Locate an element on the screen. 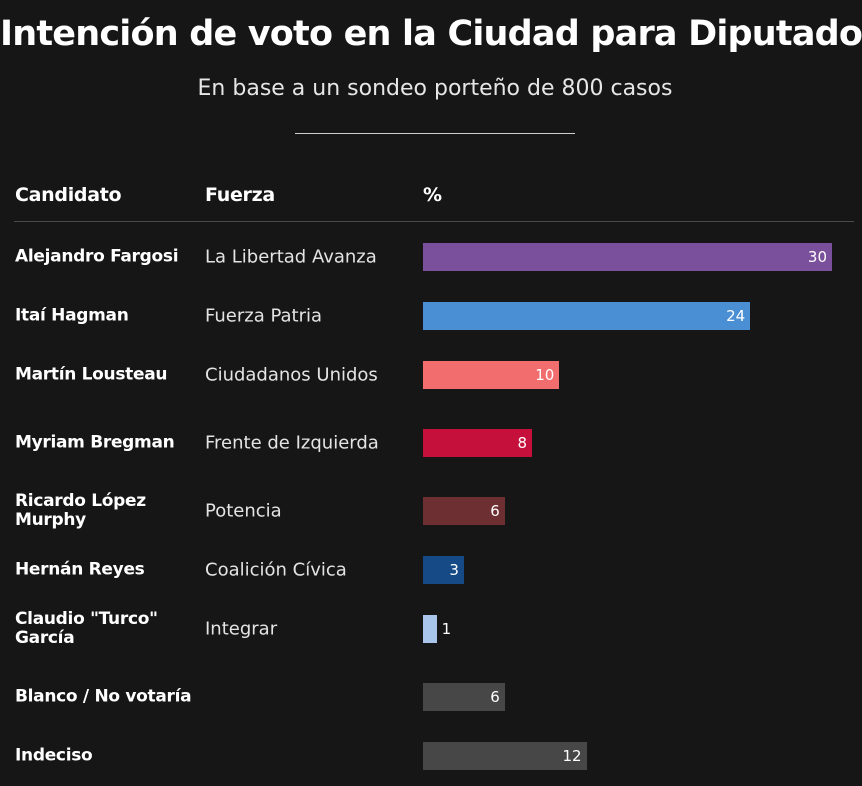  column-header-percent: % is located at coordinates (432, 195).